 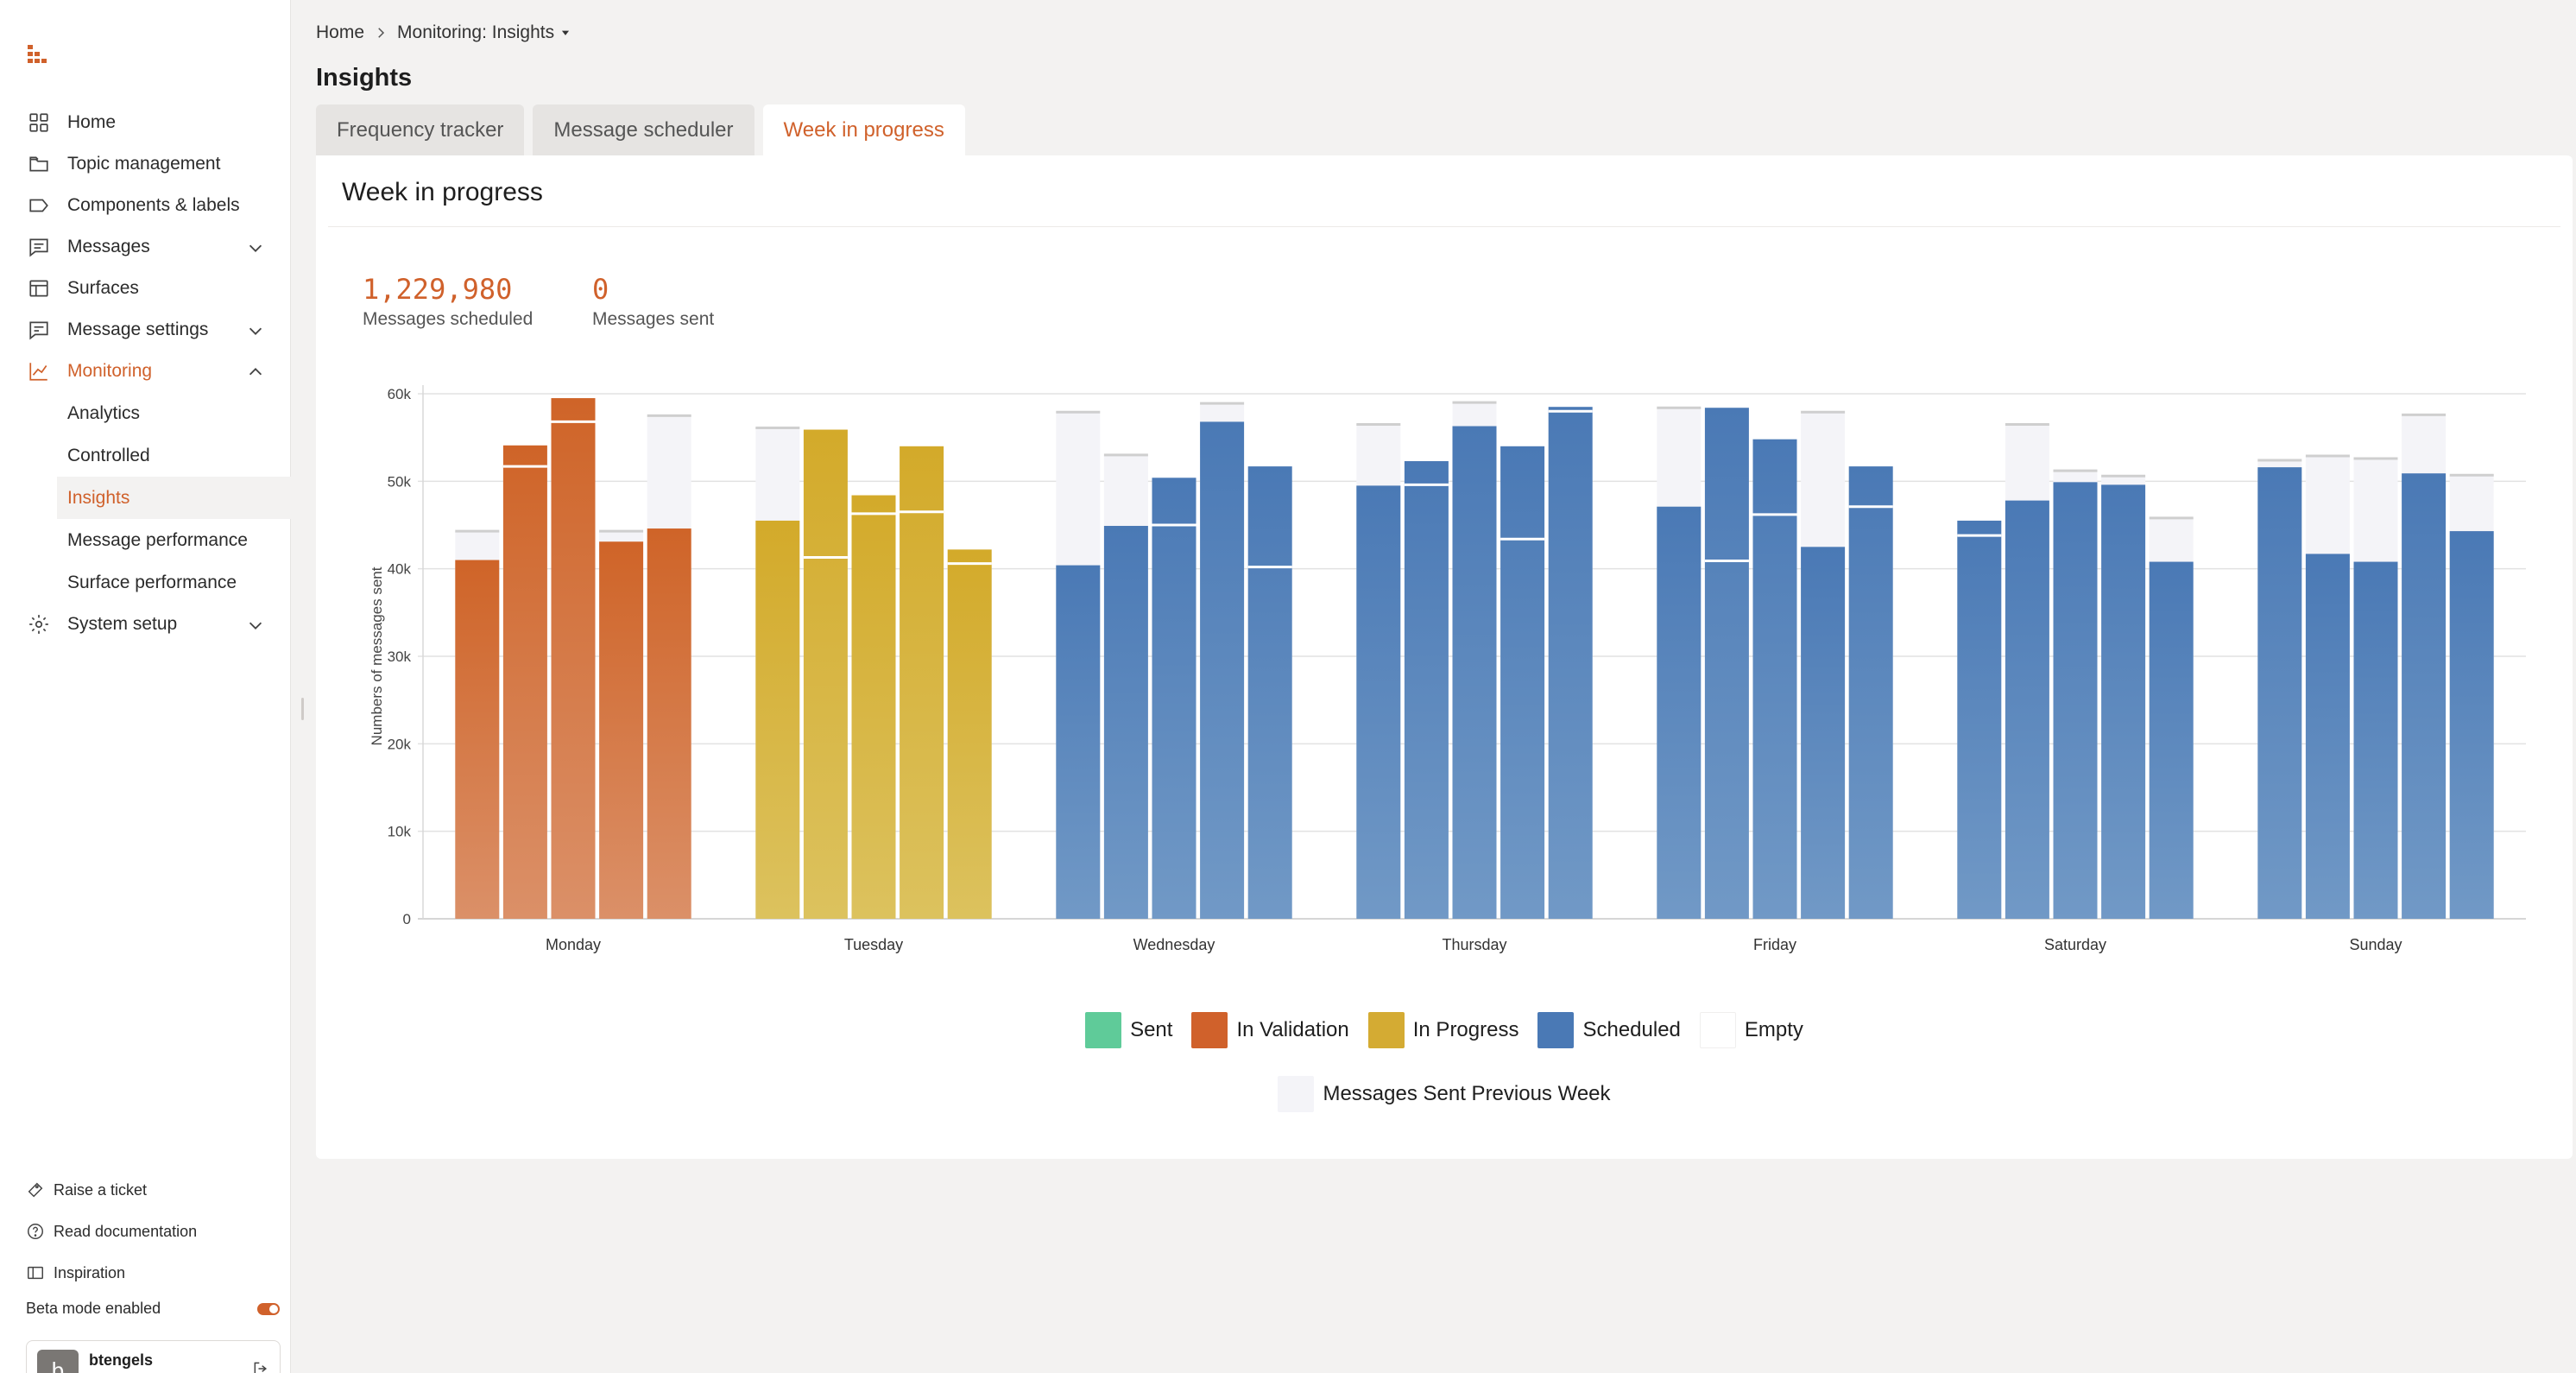 I want to click on nav-item-surfaces: Surfaces, so click(x=145, y=288).